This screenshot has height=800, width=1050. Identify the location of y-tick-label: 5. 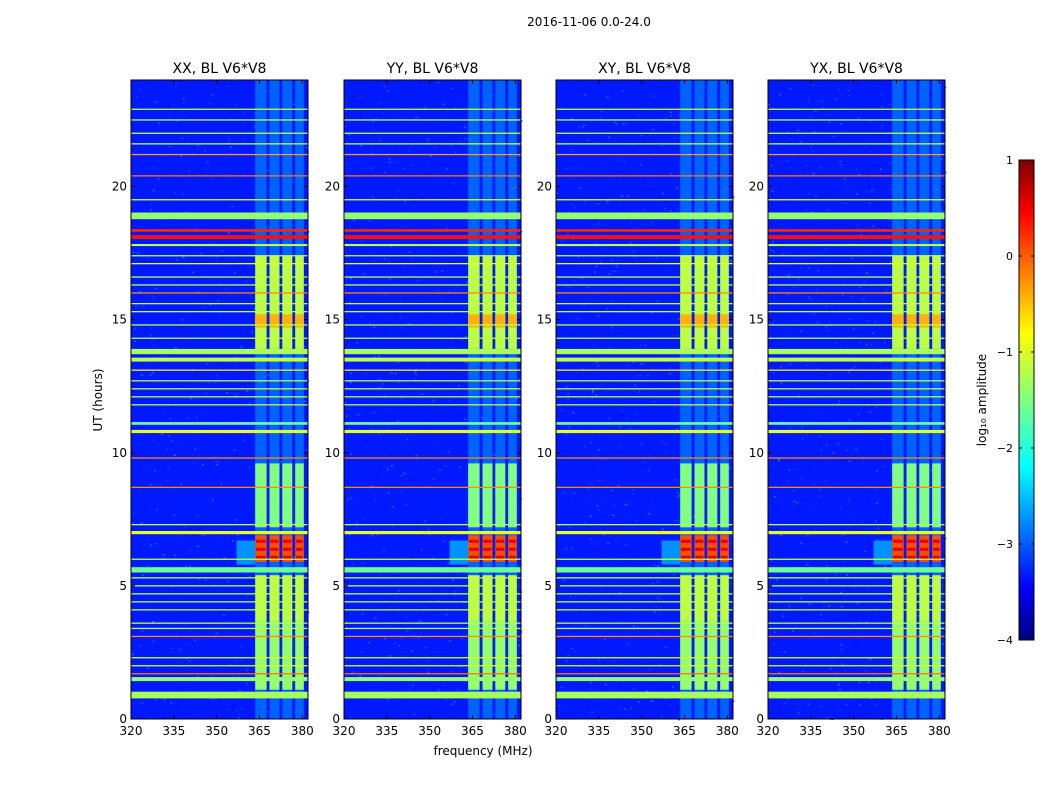
(123, 586).